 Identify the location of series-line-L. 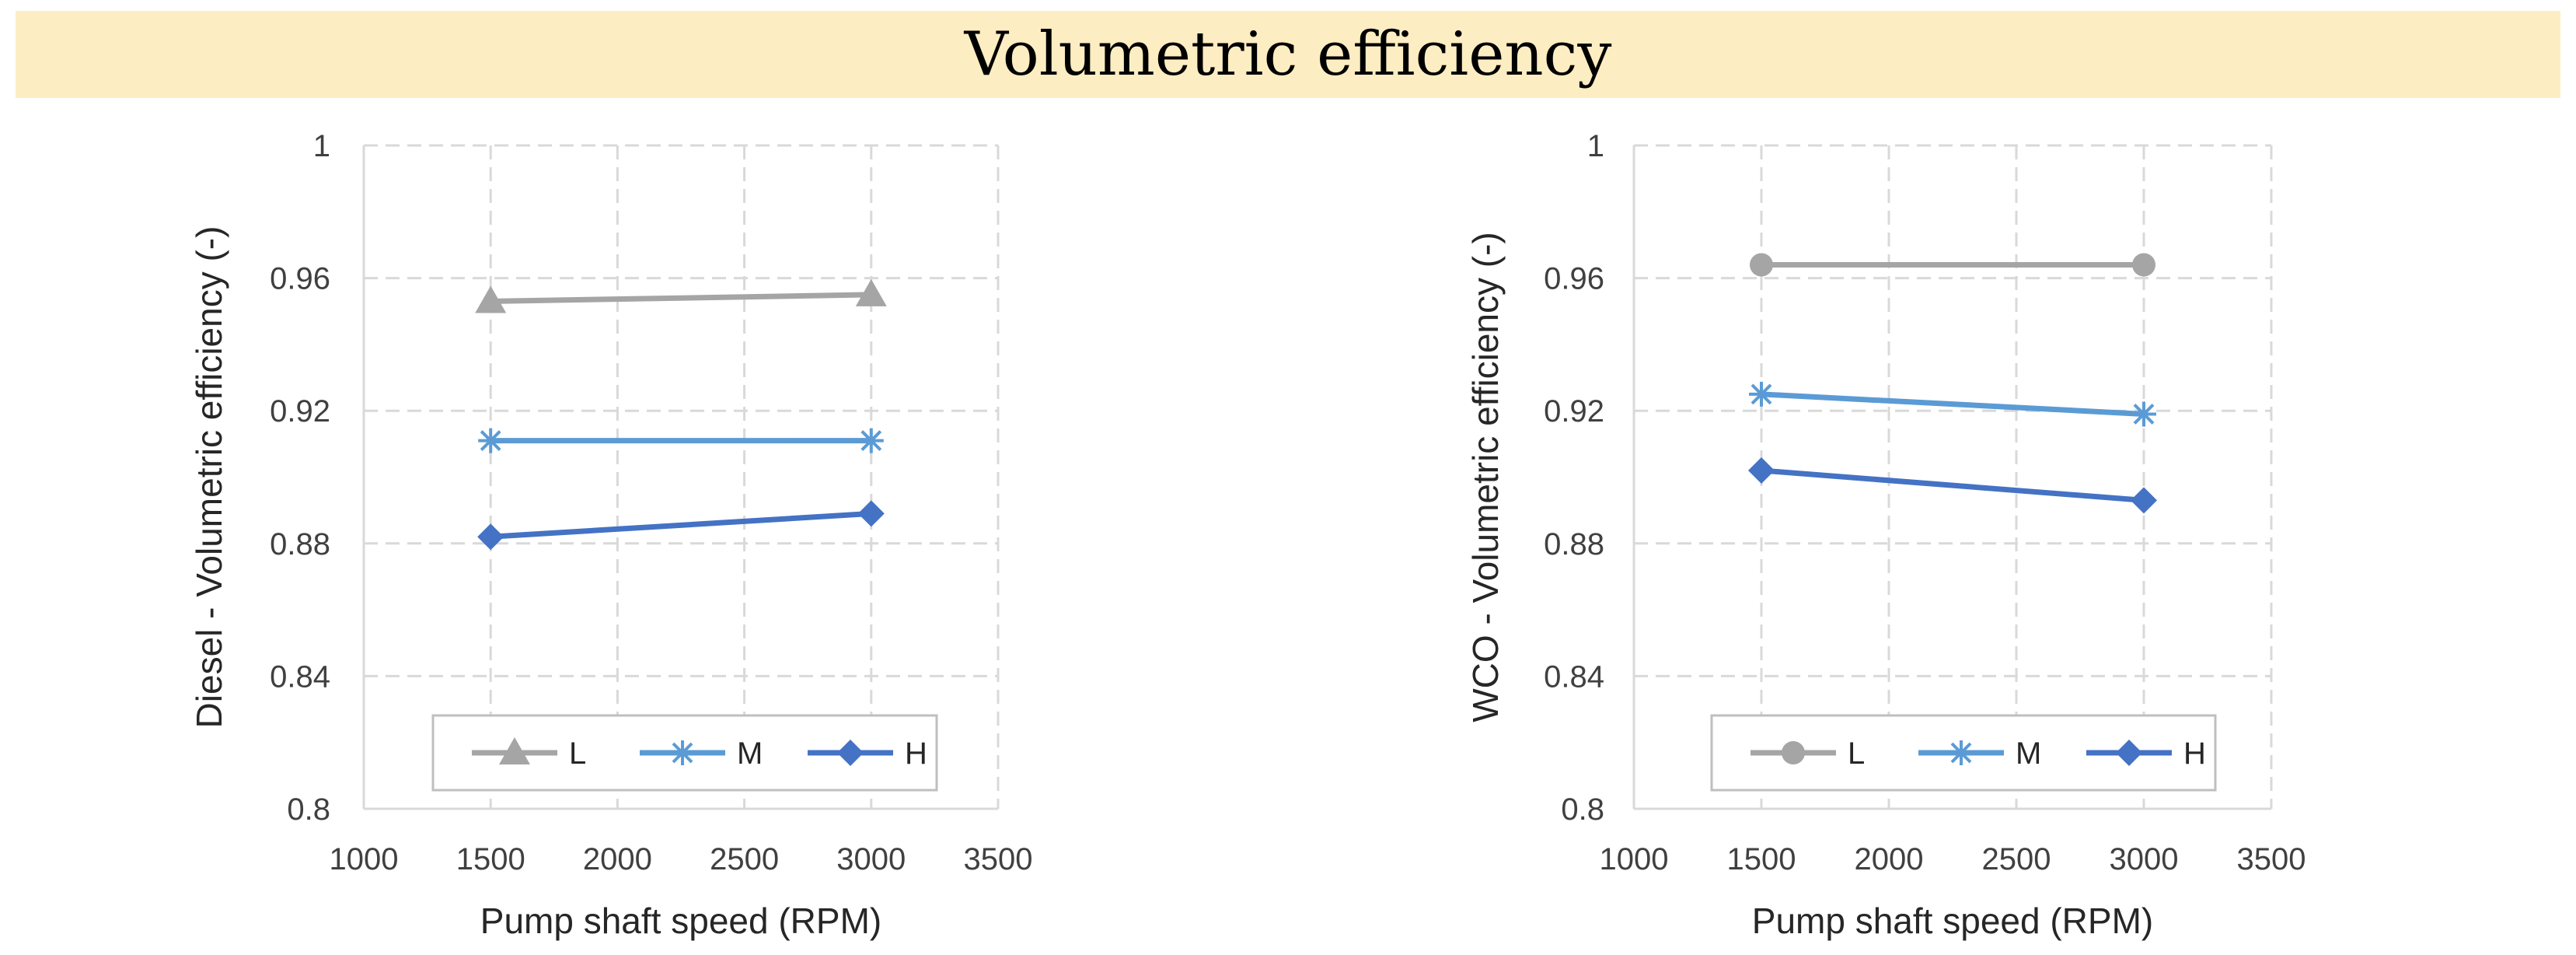
(681, 298).